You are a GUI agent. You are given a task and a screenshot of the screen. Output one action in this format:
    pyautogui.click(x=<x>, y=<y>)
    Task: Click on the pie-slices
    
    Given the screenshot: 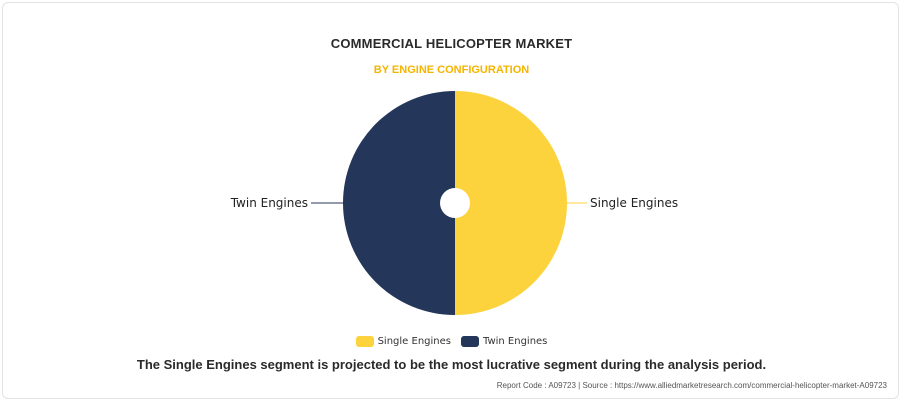 What is the action you would take?
    pyautogui.click(x=455, y=203)
    